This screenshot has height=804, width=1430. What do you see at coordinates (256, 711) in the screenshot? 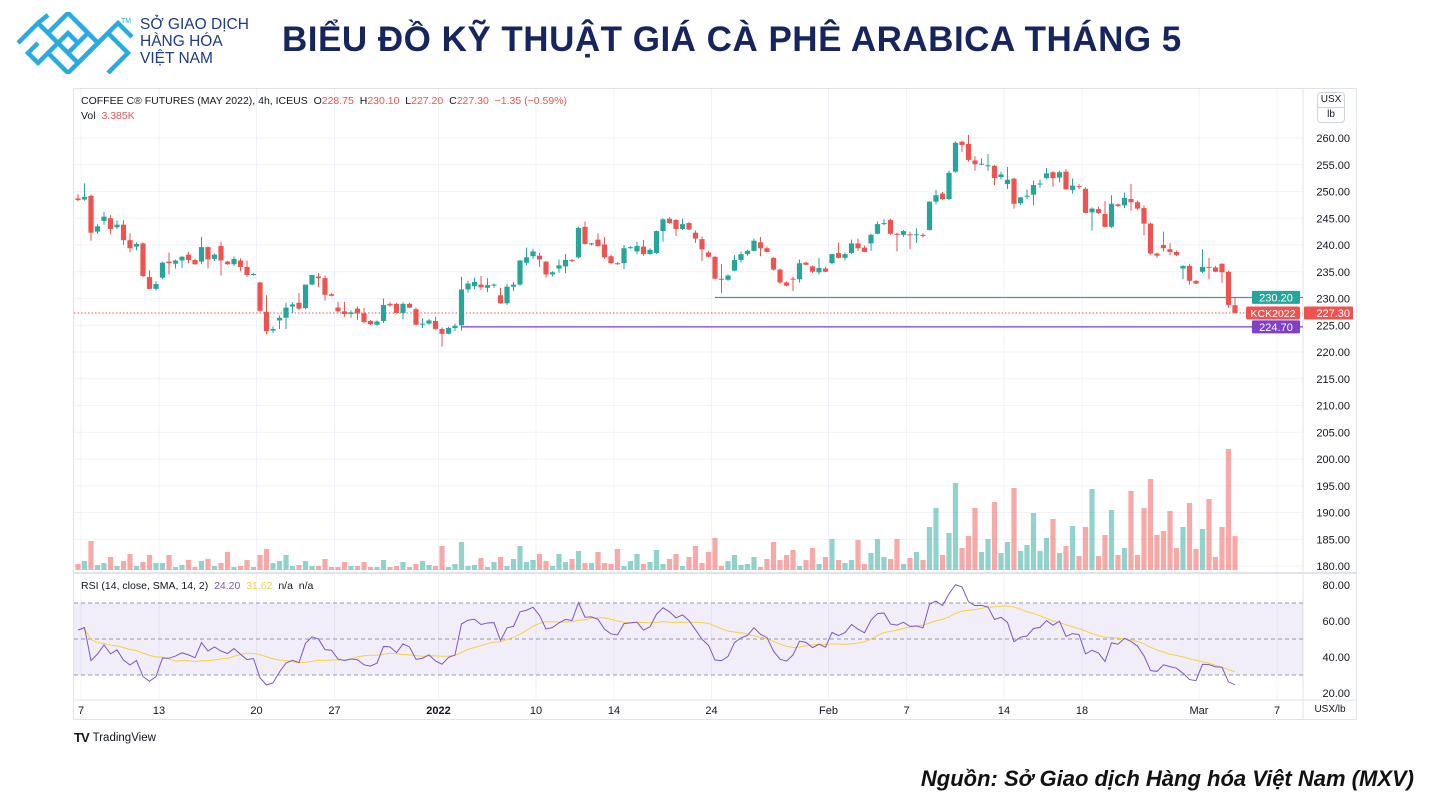
I see `time-tick-label: 20` at bounding box center [256, 711].